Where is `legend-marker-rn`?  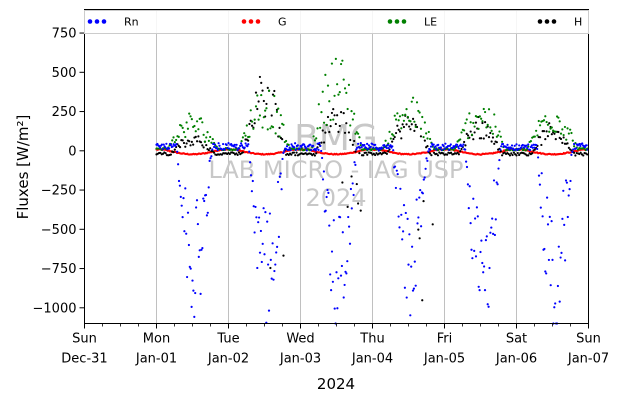 legend-marker-rn is located at coordinates (104, 21).